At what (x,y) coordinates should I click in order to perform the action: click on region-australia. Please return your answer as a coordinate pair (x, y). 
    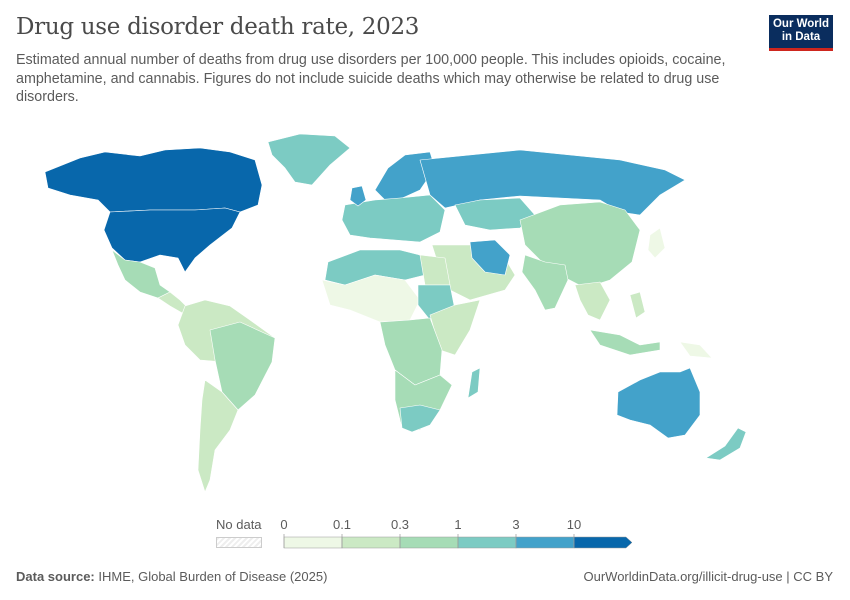
    Looking at the image, I should click on (658, 403).